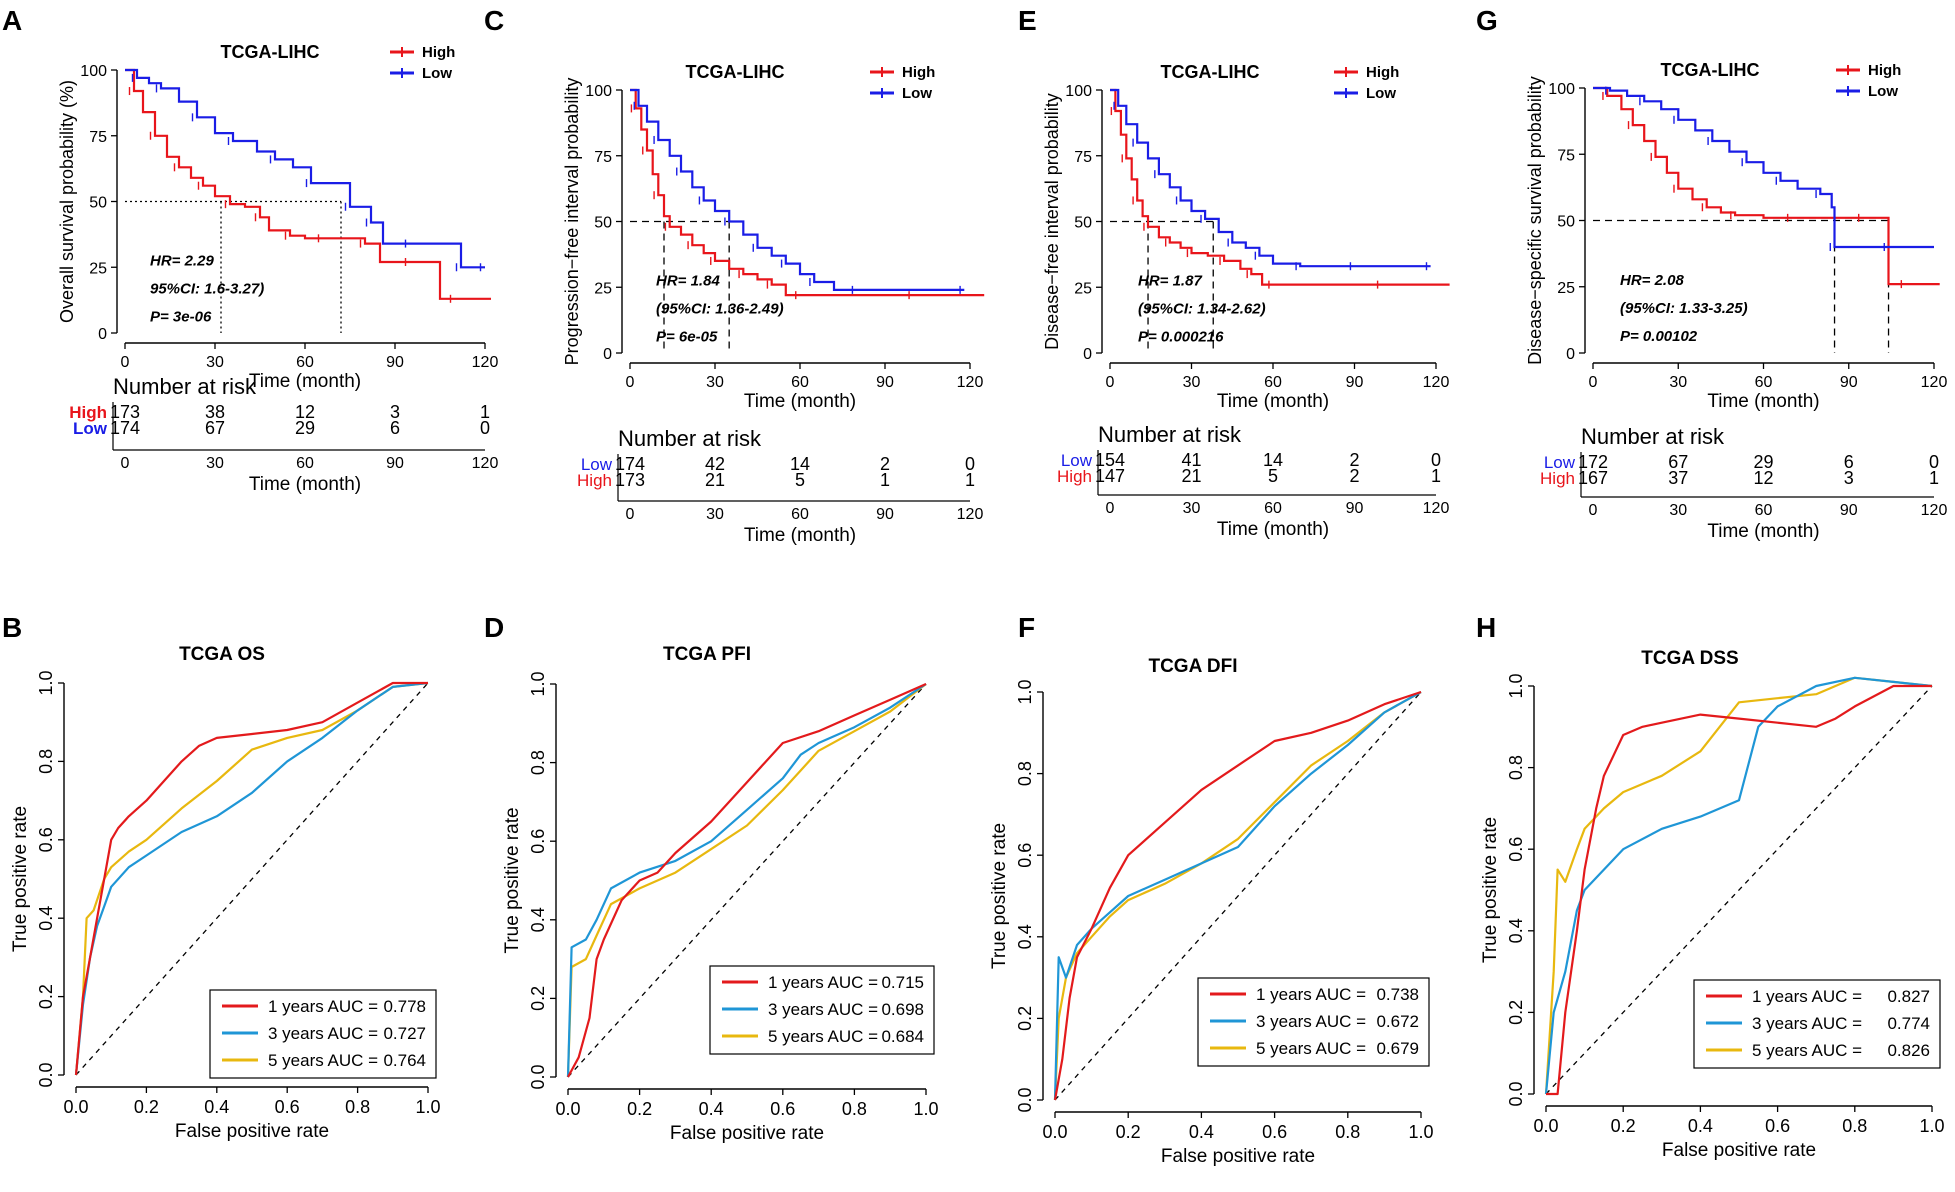  What do you see at coordinates (1545, 1126) in the screenshot?
I see `roc-h-xtick-label: 0.0` at bounding box center [1545, 1126].